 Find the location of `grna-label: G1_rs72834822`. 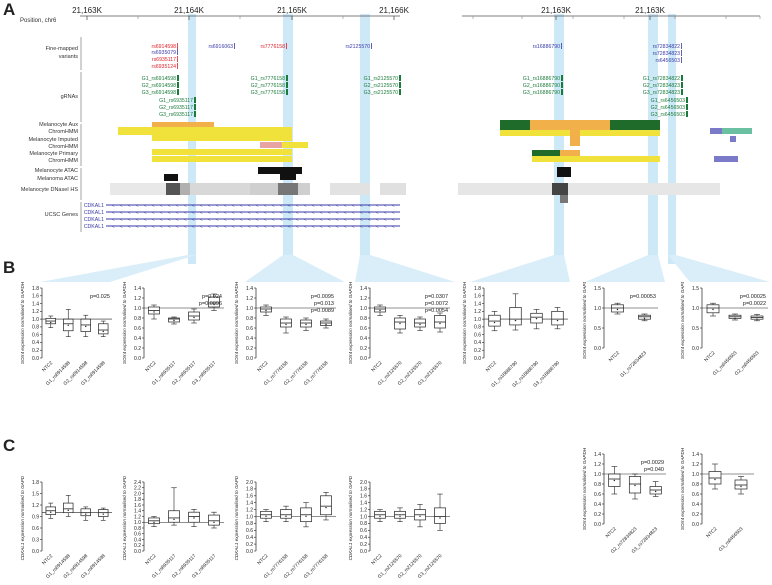

grna-label: G1_rs72834822 is located at coordinates (661, 79).